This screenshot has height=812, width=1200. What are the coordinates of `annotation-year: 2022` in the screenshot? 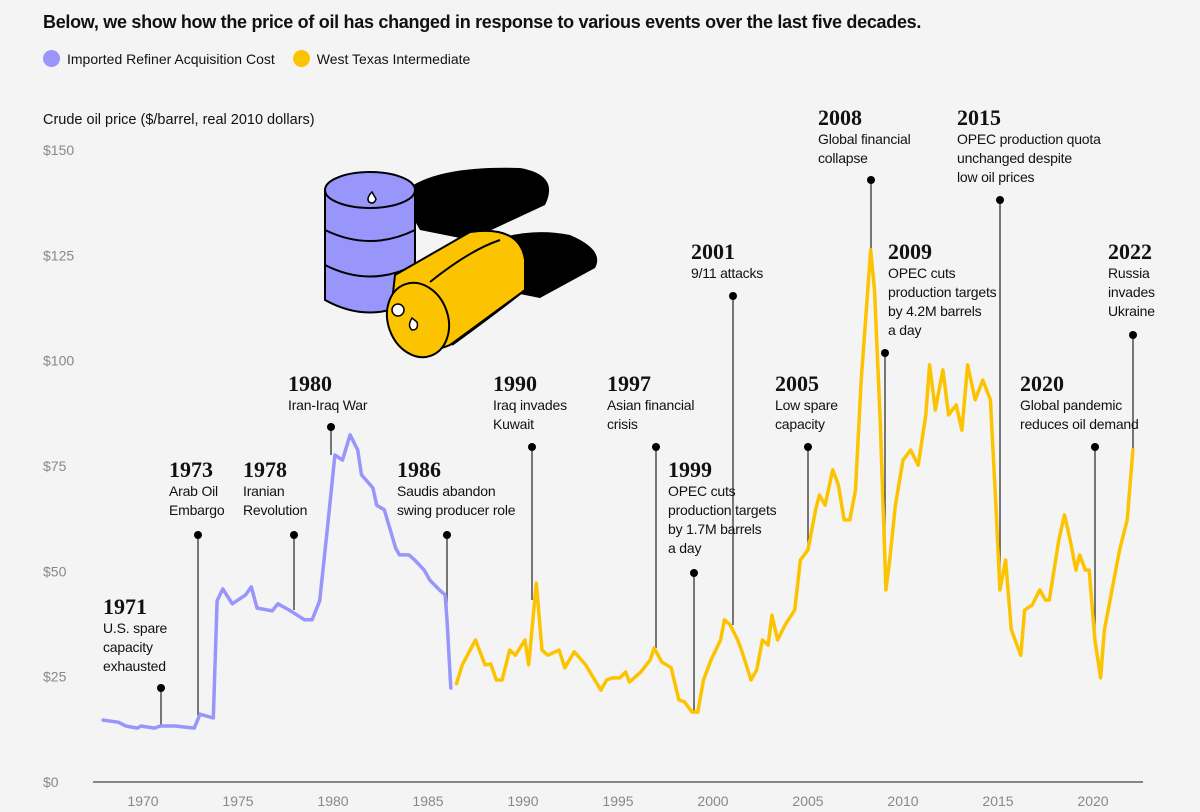 It's located at (1130, 251).